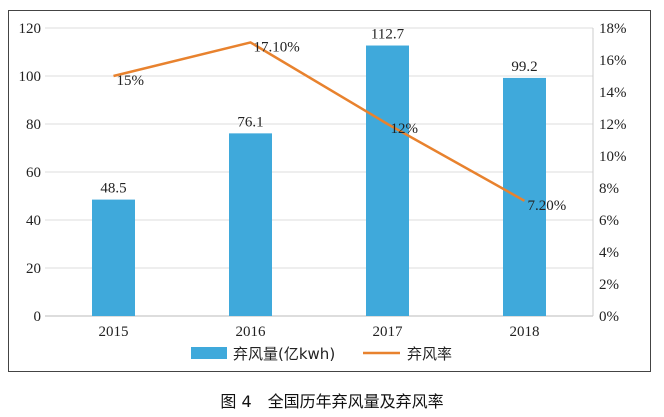  What do you see at coordinates (609, 253) in the screenshot?
I see `right-axis-tick: 4%` at bounding box center [609, 253].